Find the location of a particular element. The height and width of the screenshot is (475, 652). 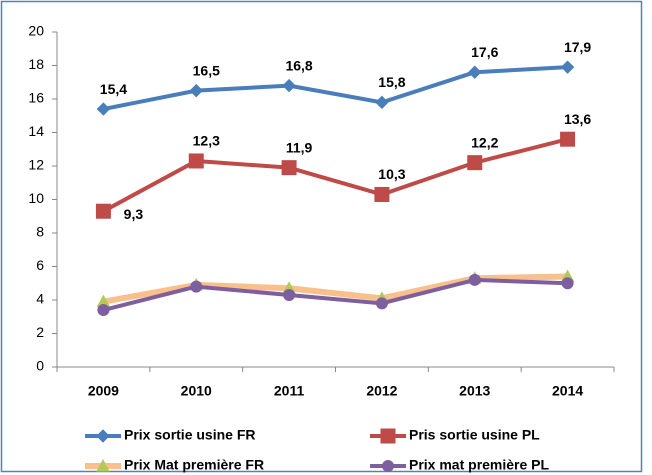

y-tick-label: 8 is located at coordinates (40, 232).